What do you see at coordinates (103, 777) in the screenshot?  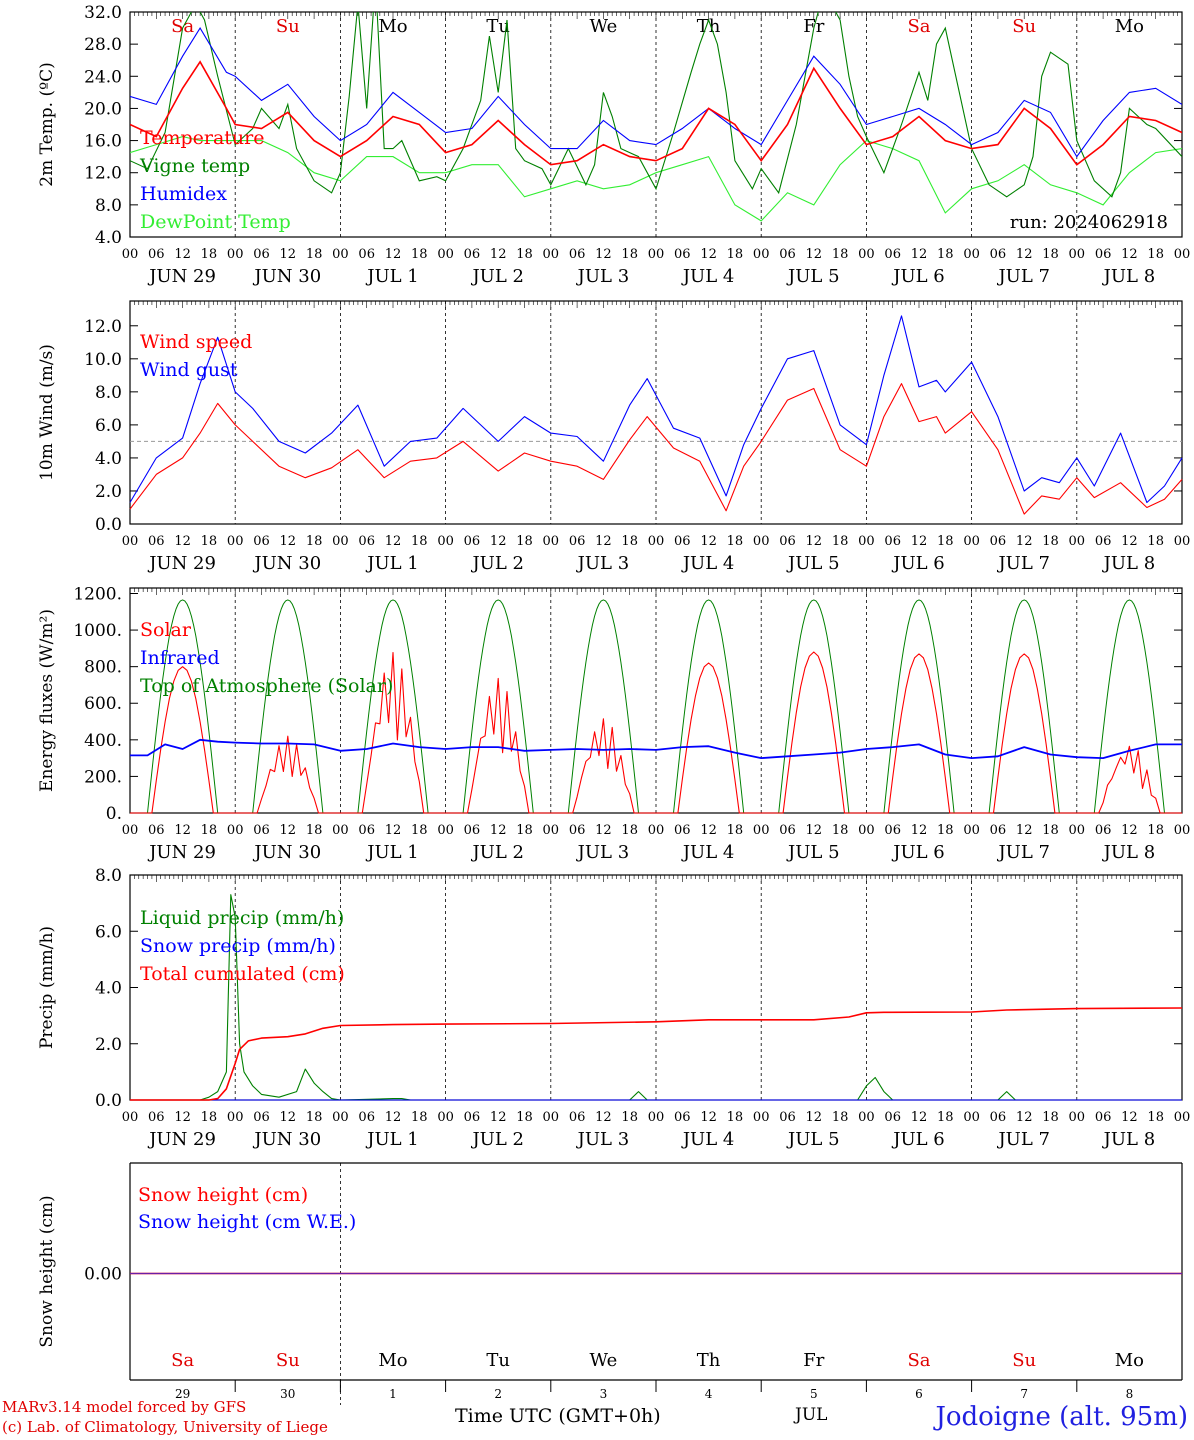 I see `energy-ytick-label: 200.` at bounding box center [103, 777].